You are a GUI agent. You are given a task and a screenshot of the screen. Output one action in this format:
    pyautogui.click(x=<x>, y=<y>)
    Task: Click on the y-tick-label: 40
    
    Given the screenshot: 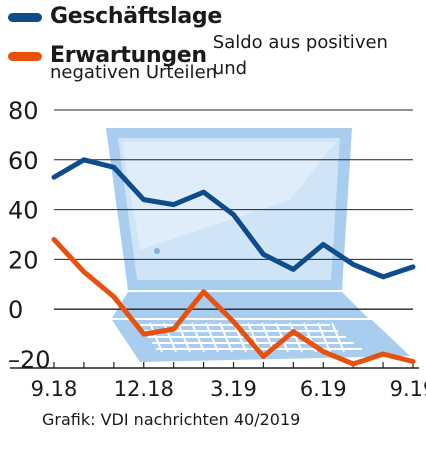 What is the action you would take?
    pyautogui.click(x=23, y=211)
    